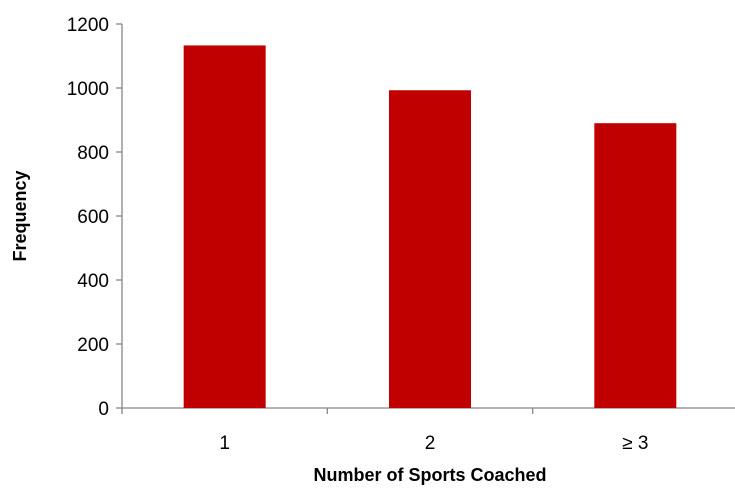 The height and width of the screenshot is (492, 735). What do you see at coordinates (635, 443) in the screenshot?
I see `x-tick-label: ≥ 3` at bounding box center [635, 443].